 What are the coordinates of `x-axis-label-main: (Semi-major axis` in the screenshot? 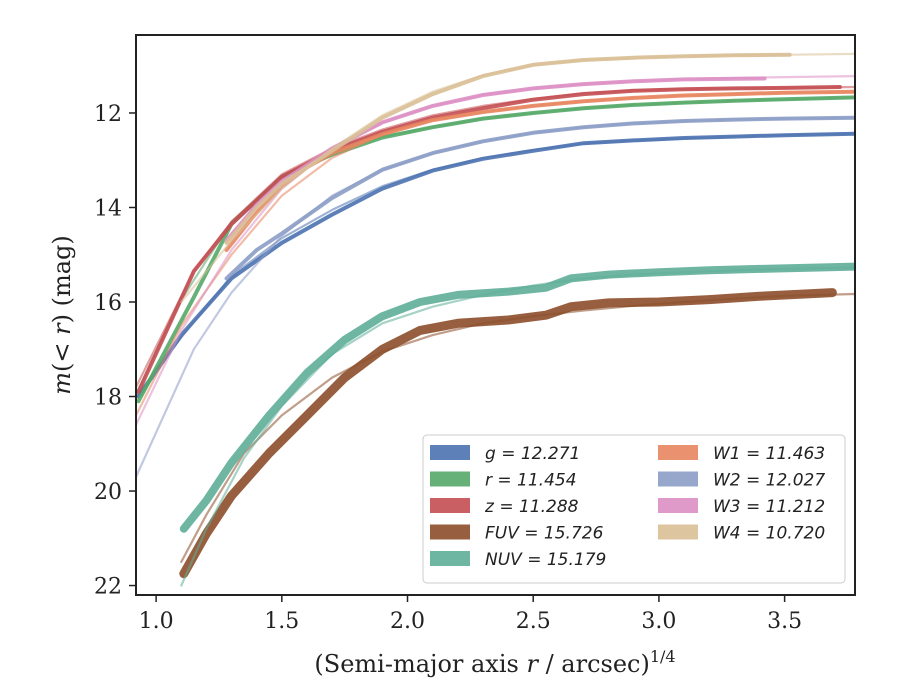 It's located at (420, 664).